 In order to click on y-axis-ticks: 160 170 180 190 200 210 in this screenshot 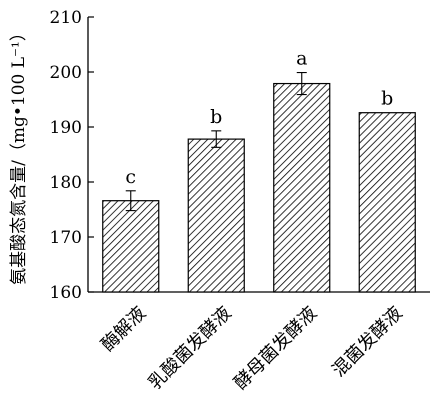, I will do `click(72, 155)`.